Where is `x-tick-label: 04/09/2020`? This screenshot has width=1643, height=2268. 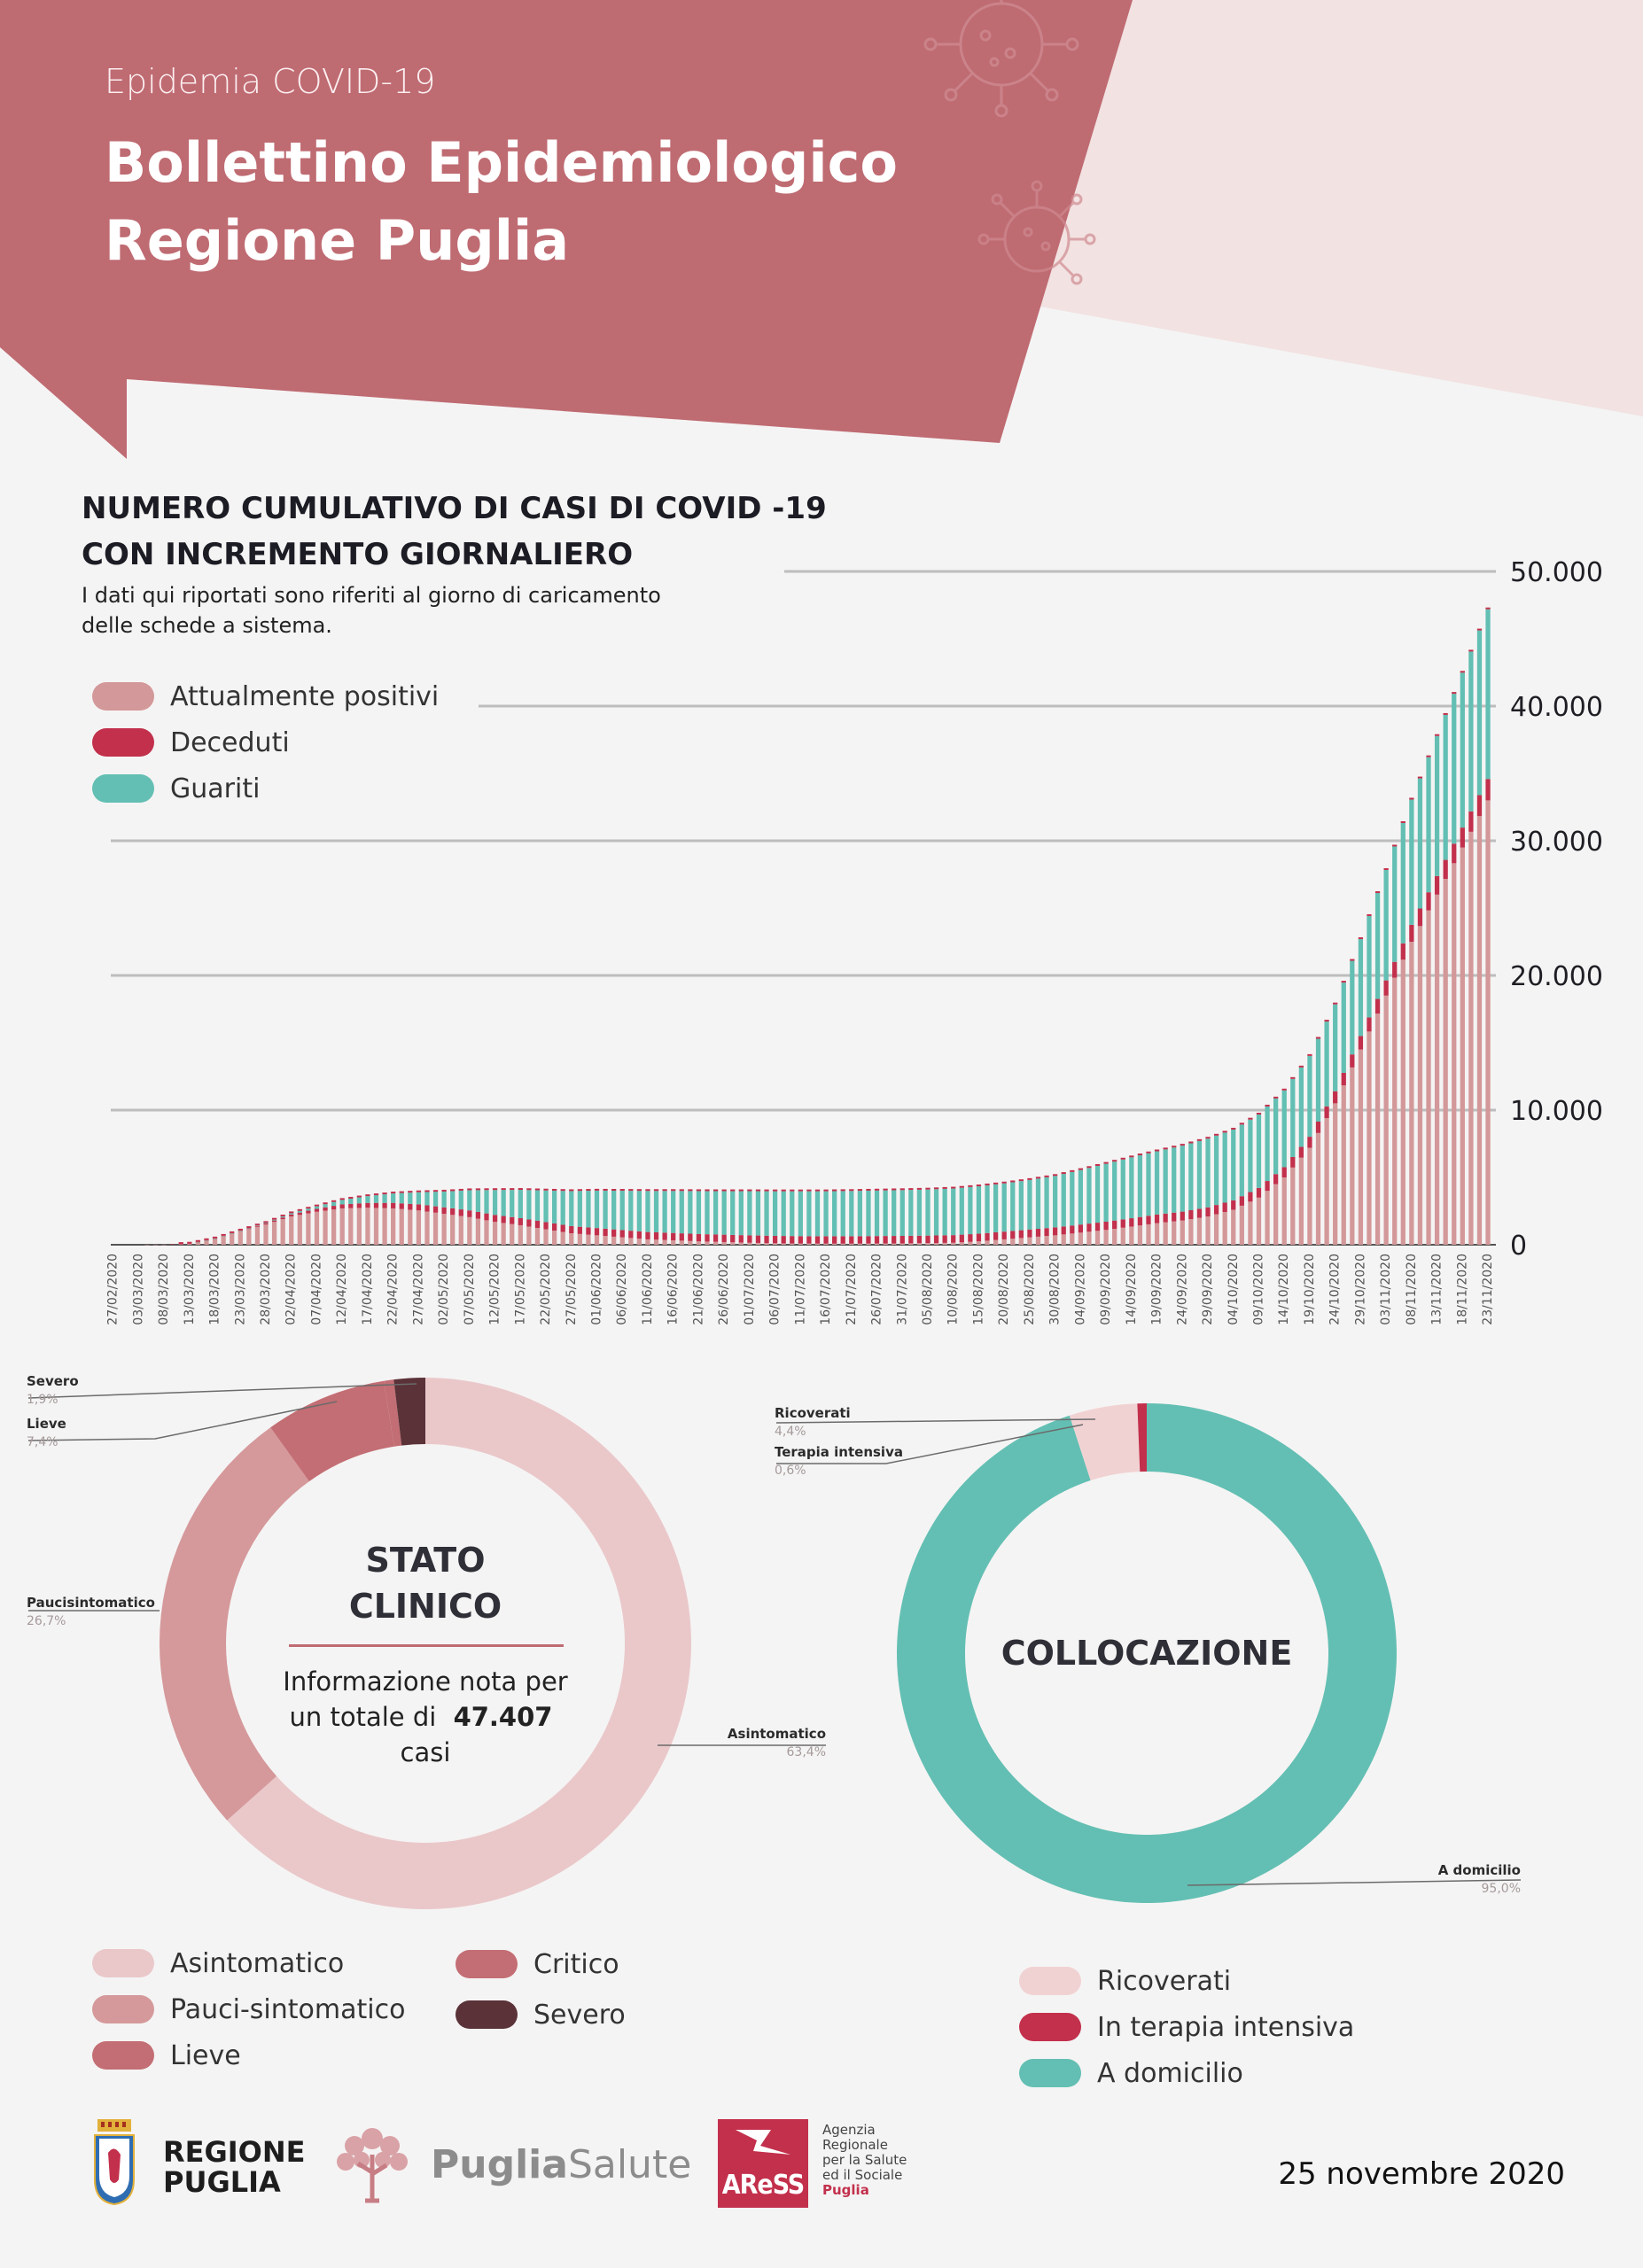
x-tick-label: 04/09/2020 is located at coordinates (1080, 1289).